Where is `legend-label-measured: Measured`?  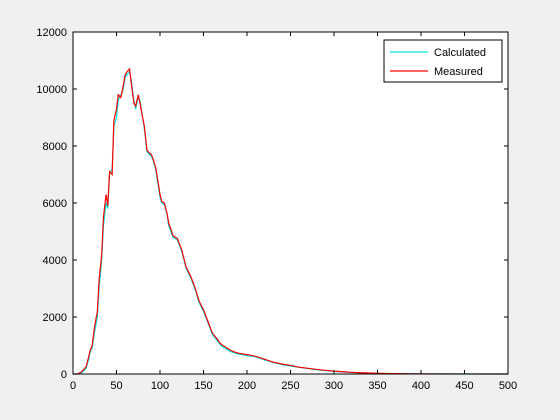
legend-label-measured: Measured is located at coordinates (458, 72).